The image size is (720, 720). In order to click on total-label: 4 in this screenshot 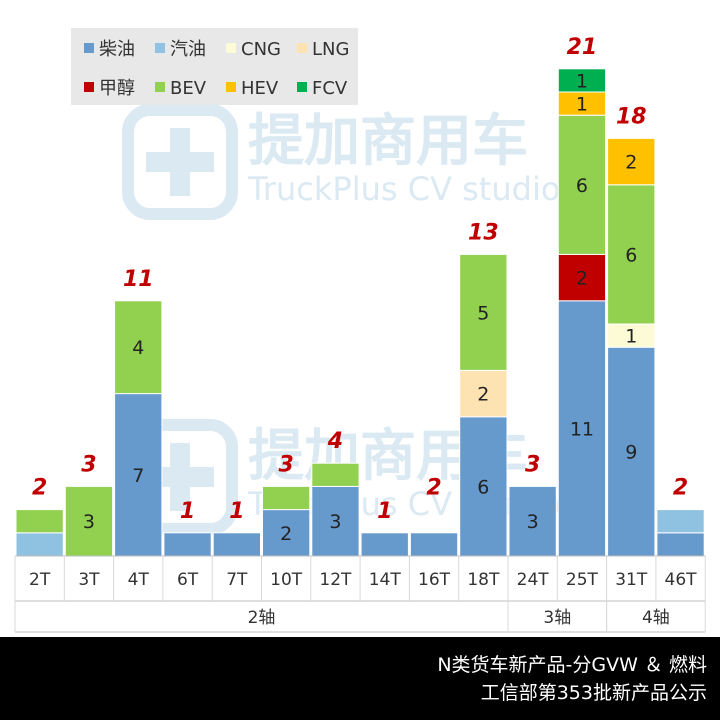, I will do `click(335, 441)`.